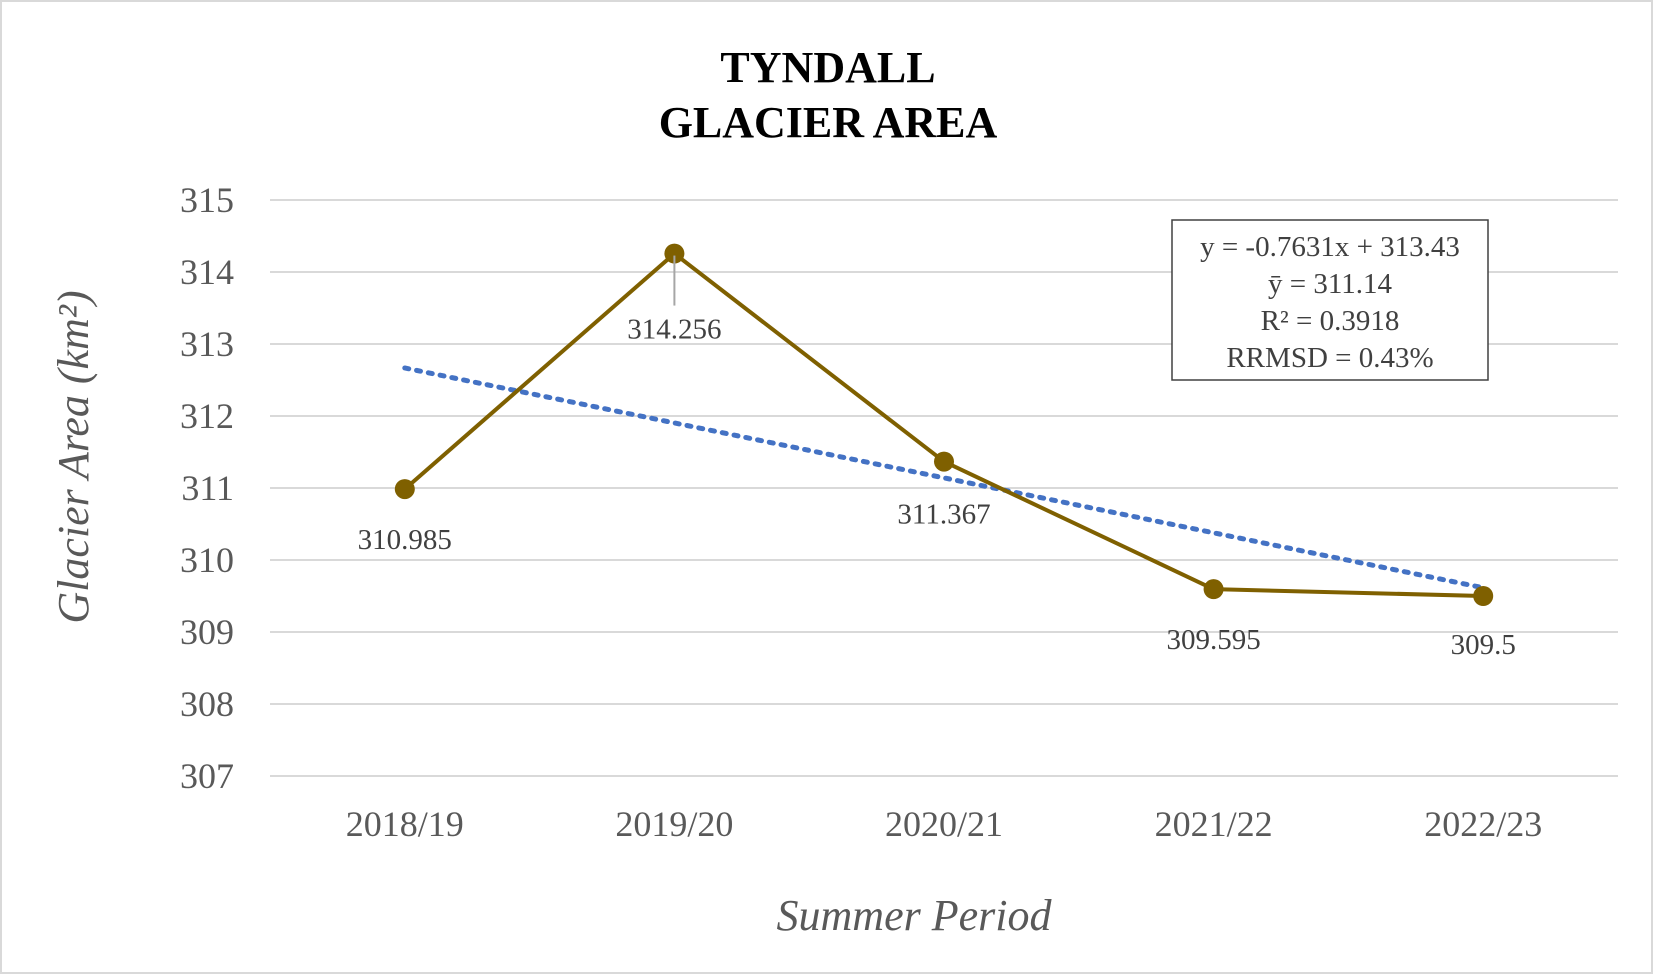 The image size is (1653, 976). I want to click on x-tick-label-1: 2019/20, so click(674, 824).